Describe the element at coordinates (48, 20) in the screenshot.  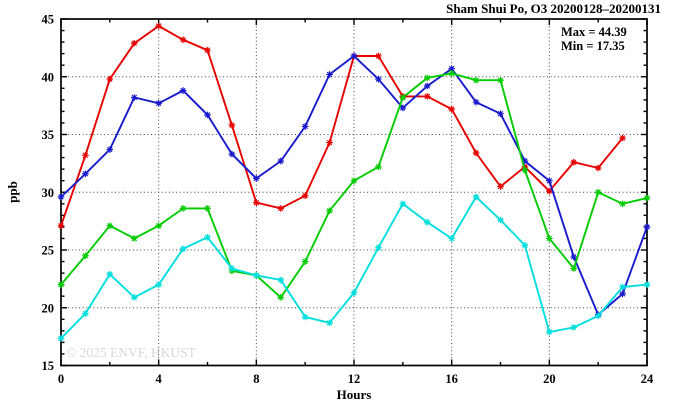
I see `y-tick-label: 45` at that location.